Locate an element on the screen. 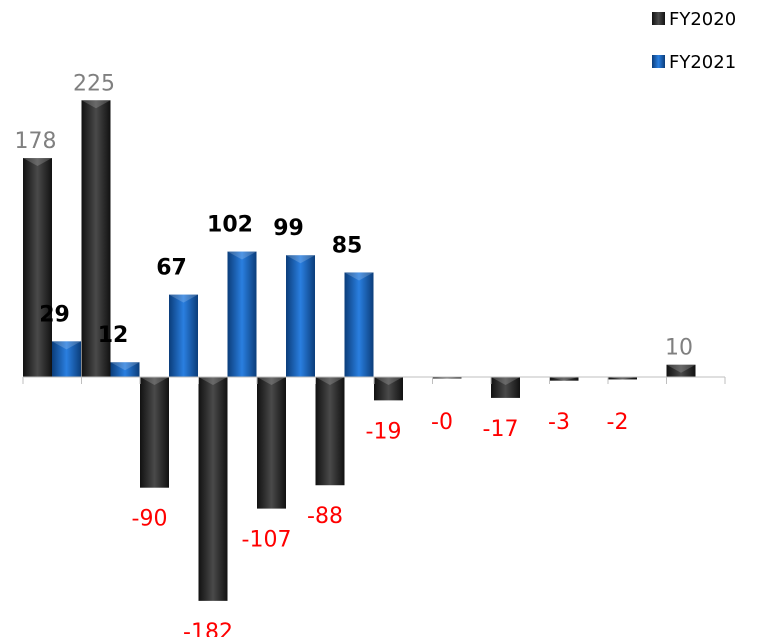  legend-swatch-fy2020 is located at coordinates (658, 18).